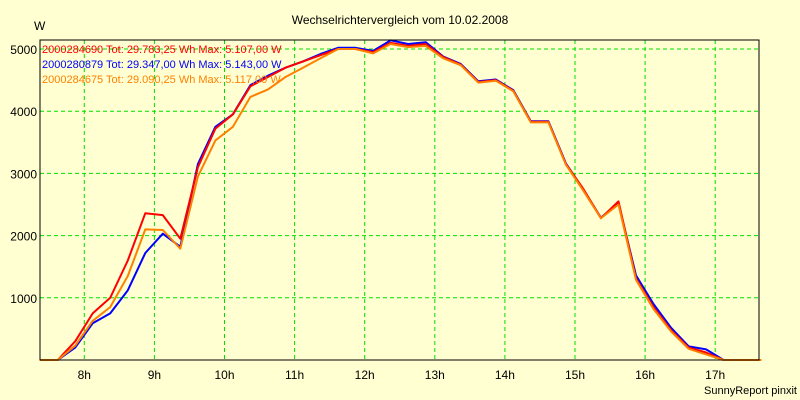  Describe the element at coordinates (294, 375) in the screenshot. I see `x-tick-label: 11h` at that location.